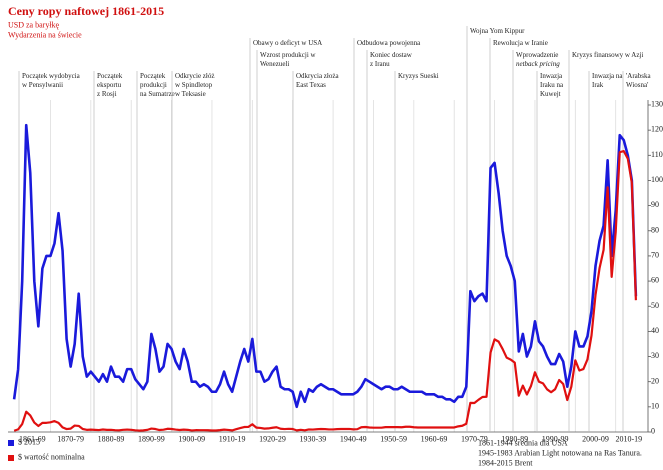 The image size is (663, 470). I want to click on annotation: Irak, so click(598, 85).